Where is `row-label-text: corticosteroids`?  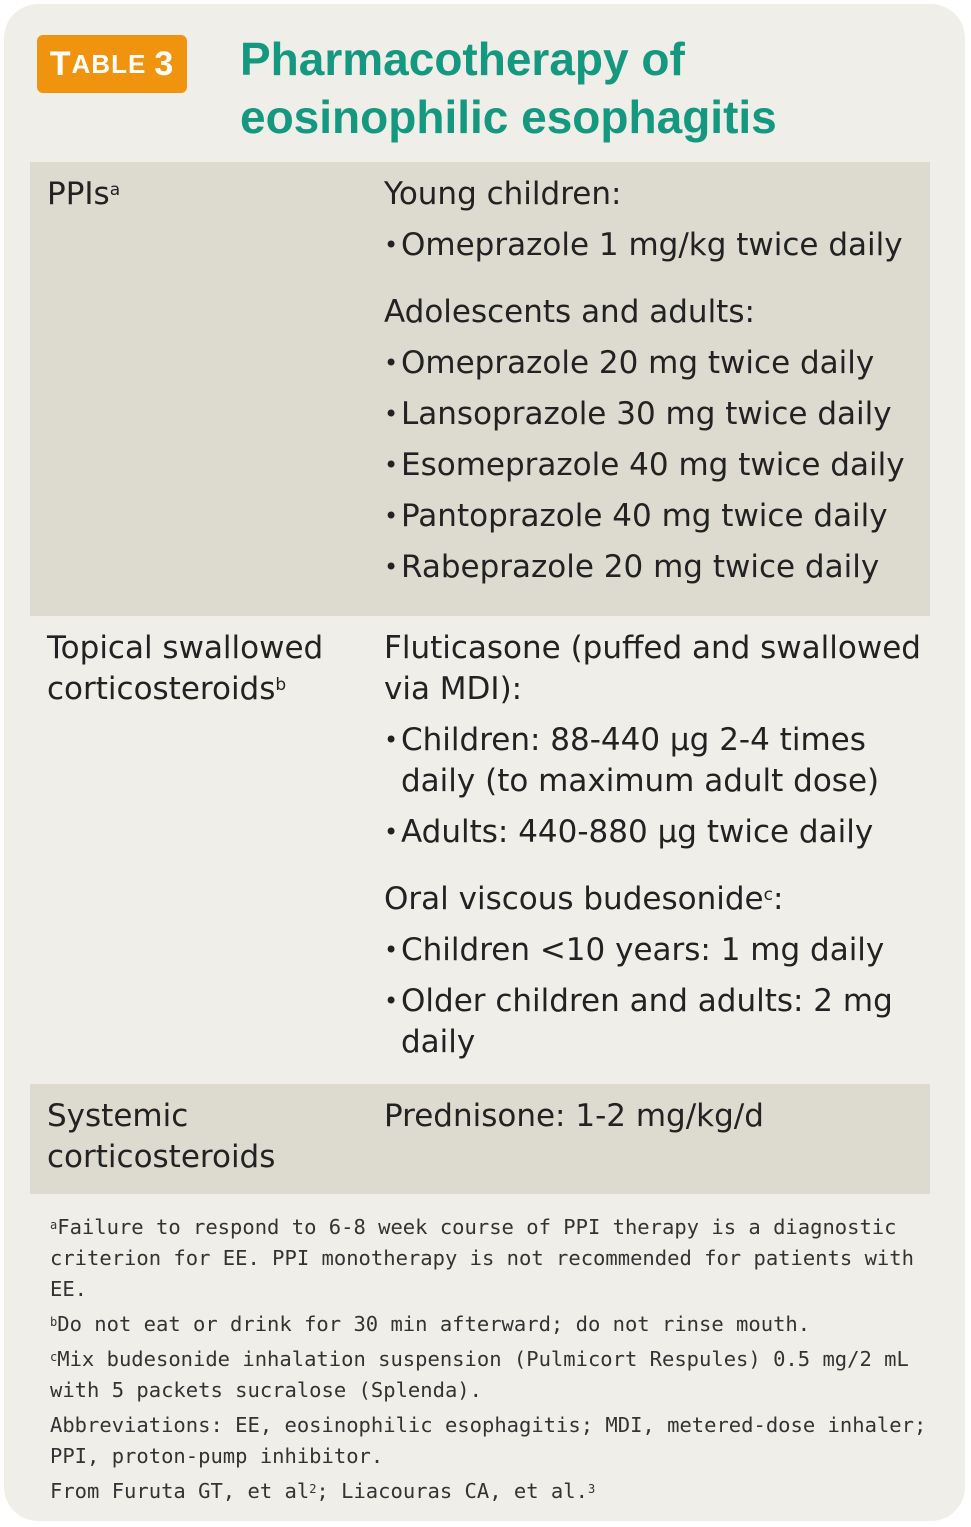
row-label-text: corticosteroids is located at coordinates (161, 689).